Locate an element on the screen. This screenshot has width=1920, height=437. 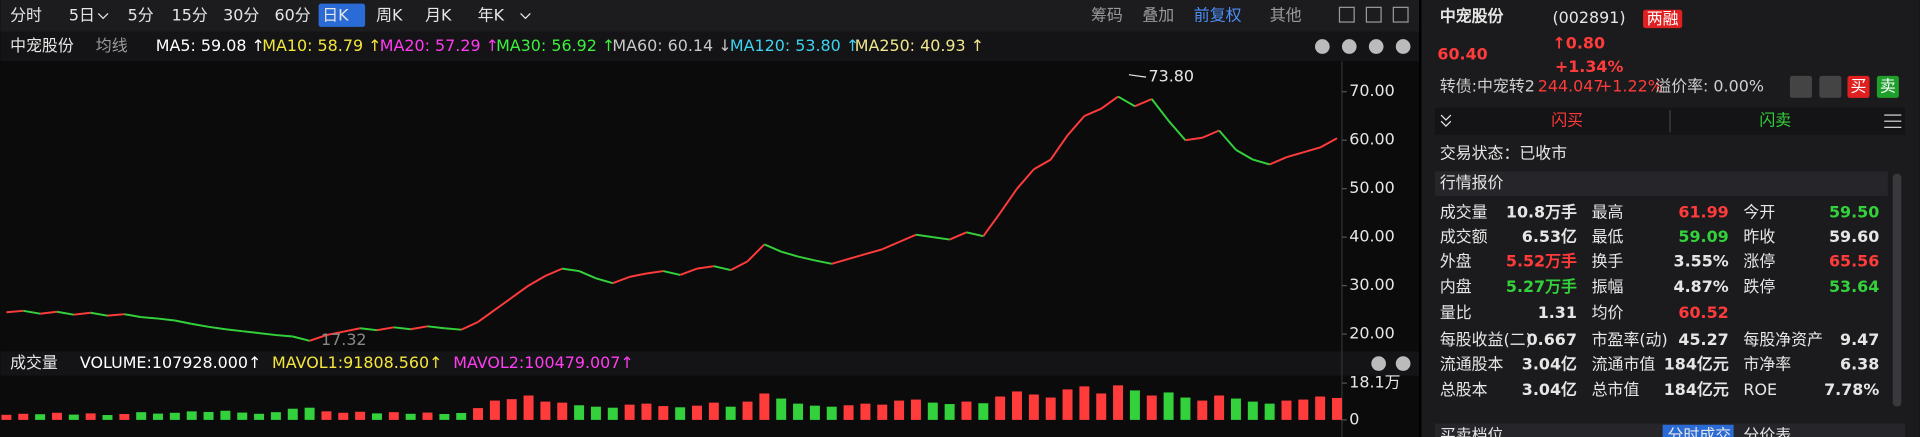
period-tab: 日K is located at coordinates (335, 14).